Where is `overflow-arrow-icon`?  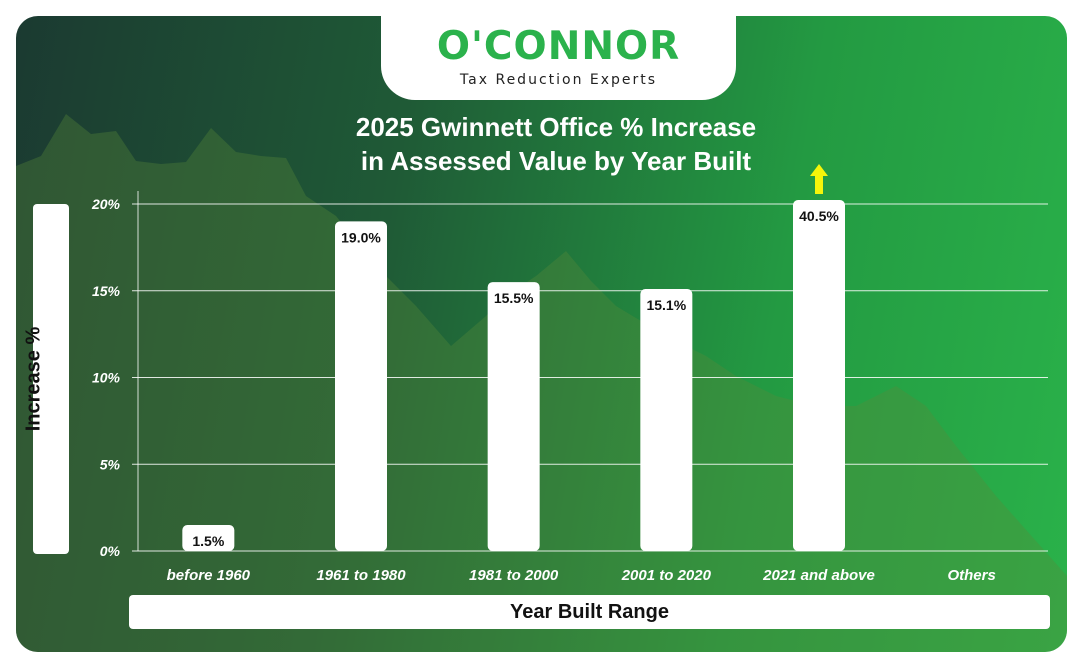
overflow-arrow-icon is located at coordinates (819, 179).